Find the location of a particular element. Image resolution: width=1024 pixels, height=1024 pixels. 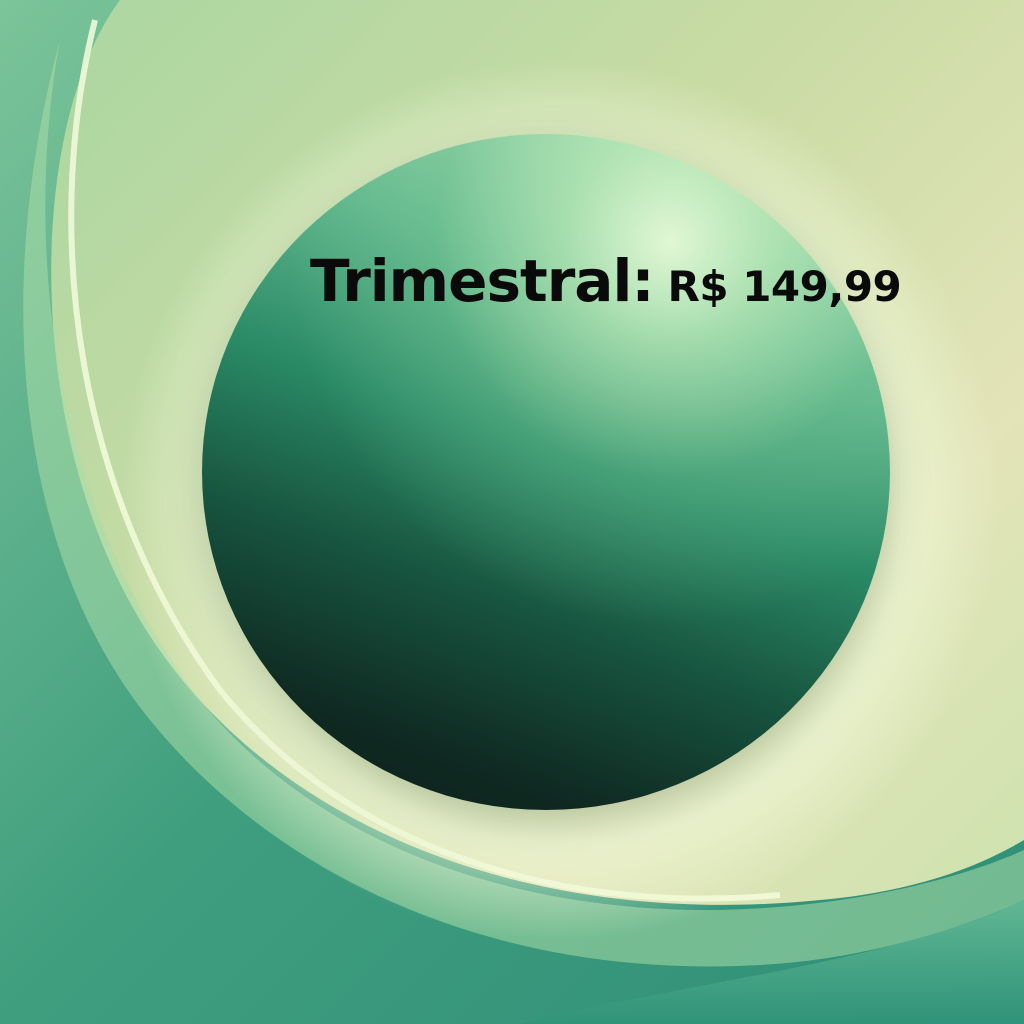

background-bottom-wash is located at coordinates (772, 962).